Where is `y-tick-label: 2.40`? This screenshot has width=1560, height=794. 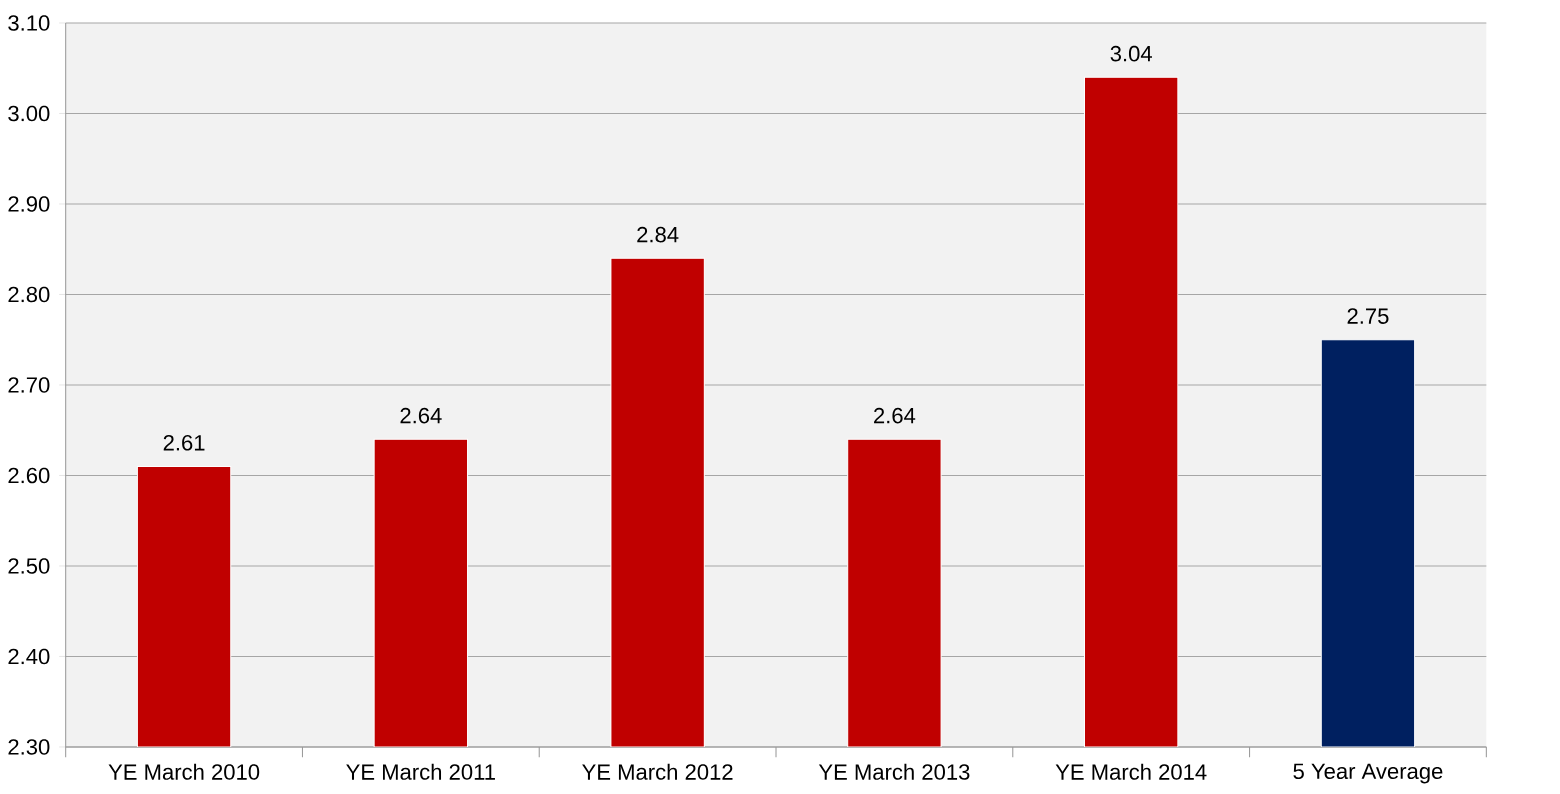 y-tick-label: 2.40 is located at coordinates (29, 656).